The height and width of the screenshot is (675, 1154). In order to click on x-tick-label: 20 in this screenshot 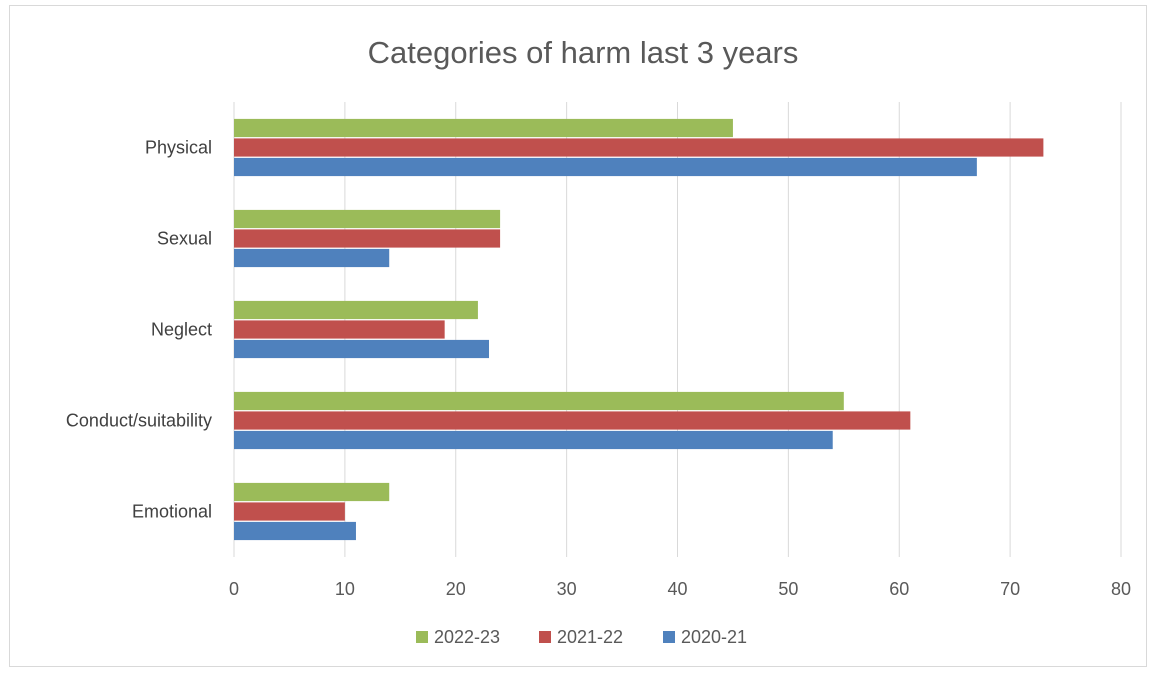, I will do `click(456, 589)`.